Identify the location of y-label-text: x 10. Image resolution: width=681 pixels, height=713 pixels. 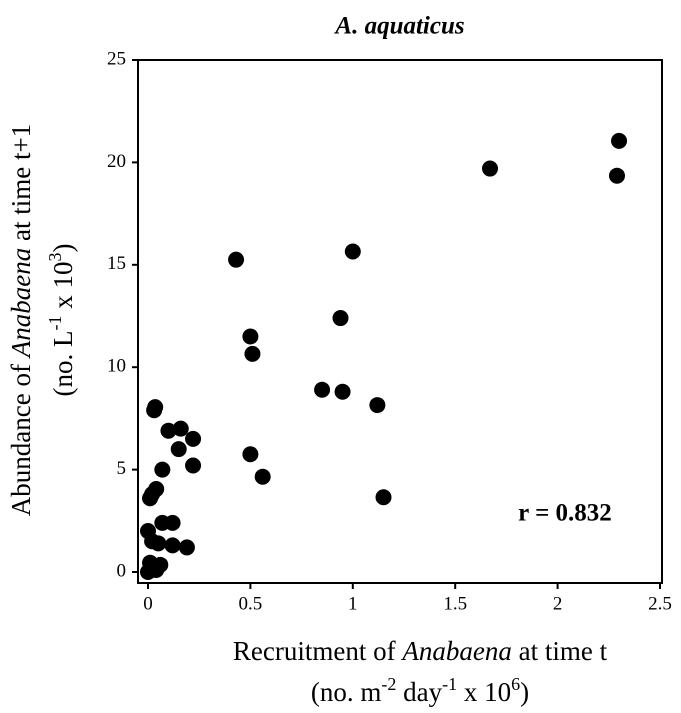
(63, 289).